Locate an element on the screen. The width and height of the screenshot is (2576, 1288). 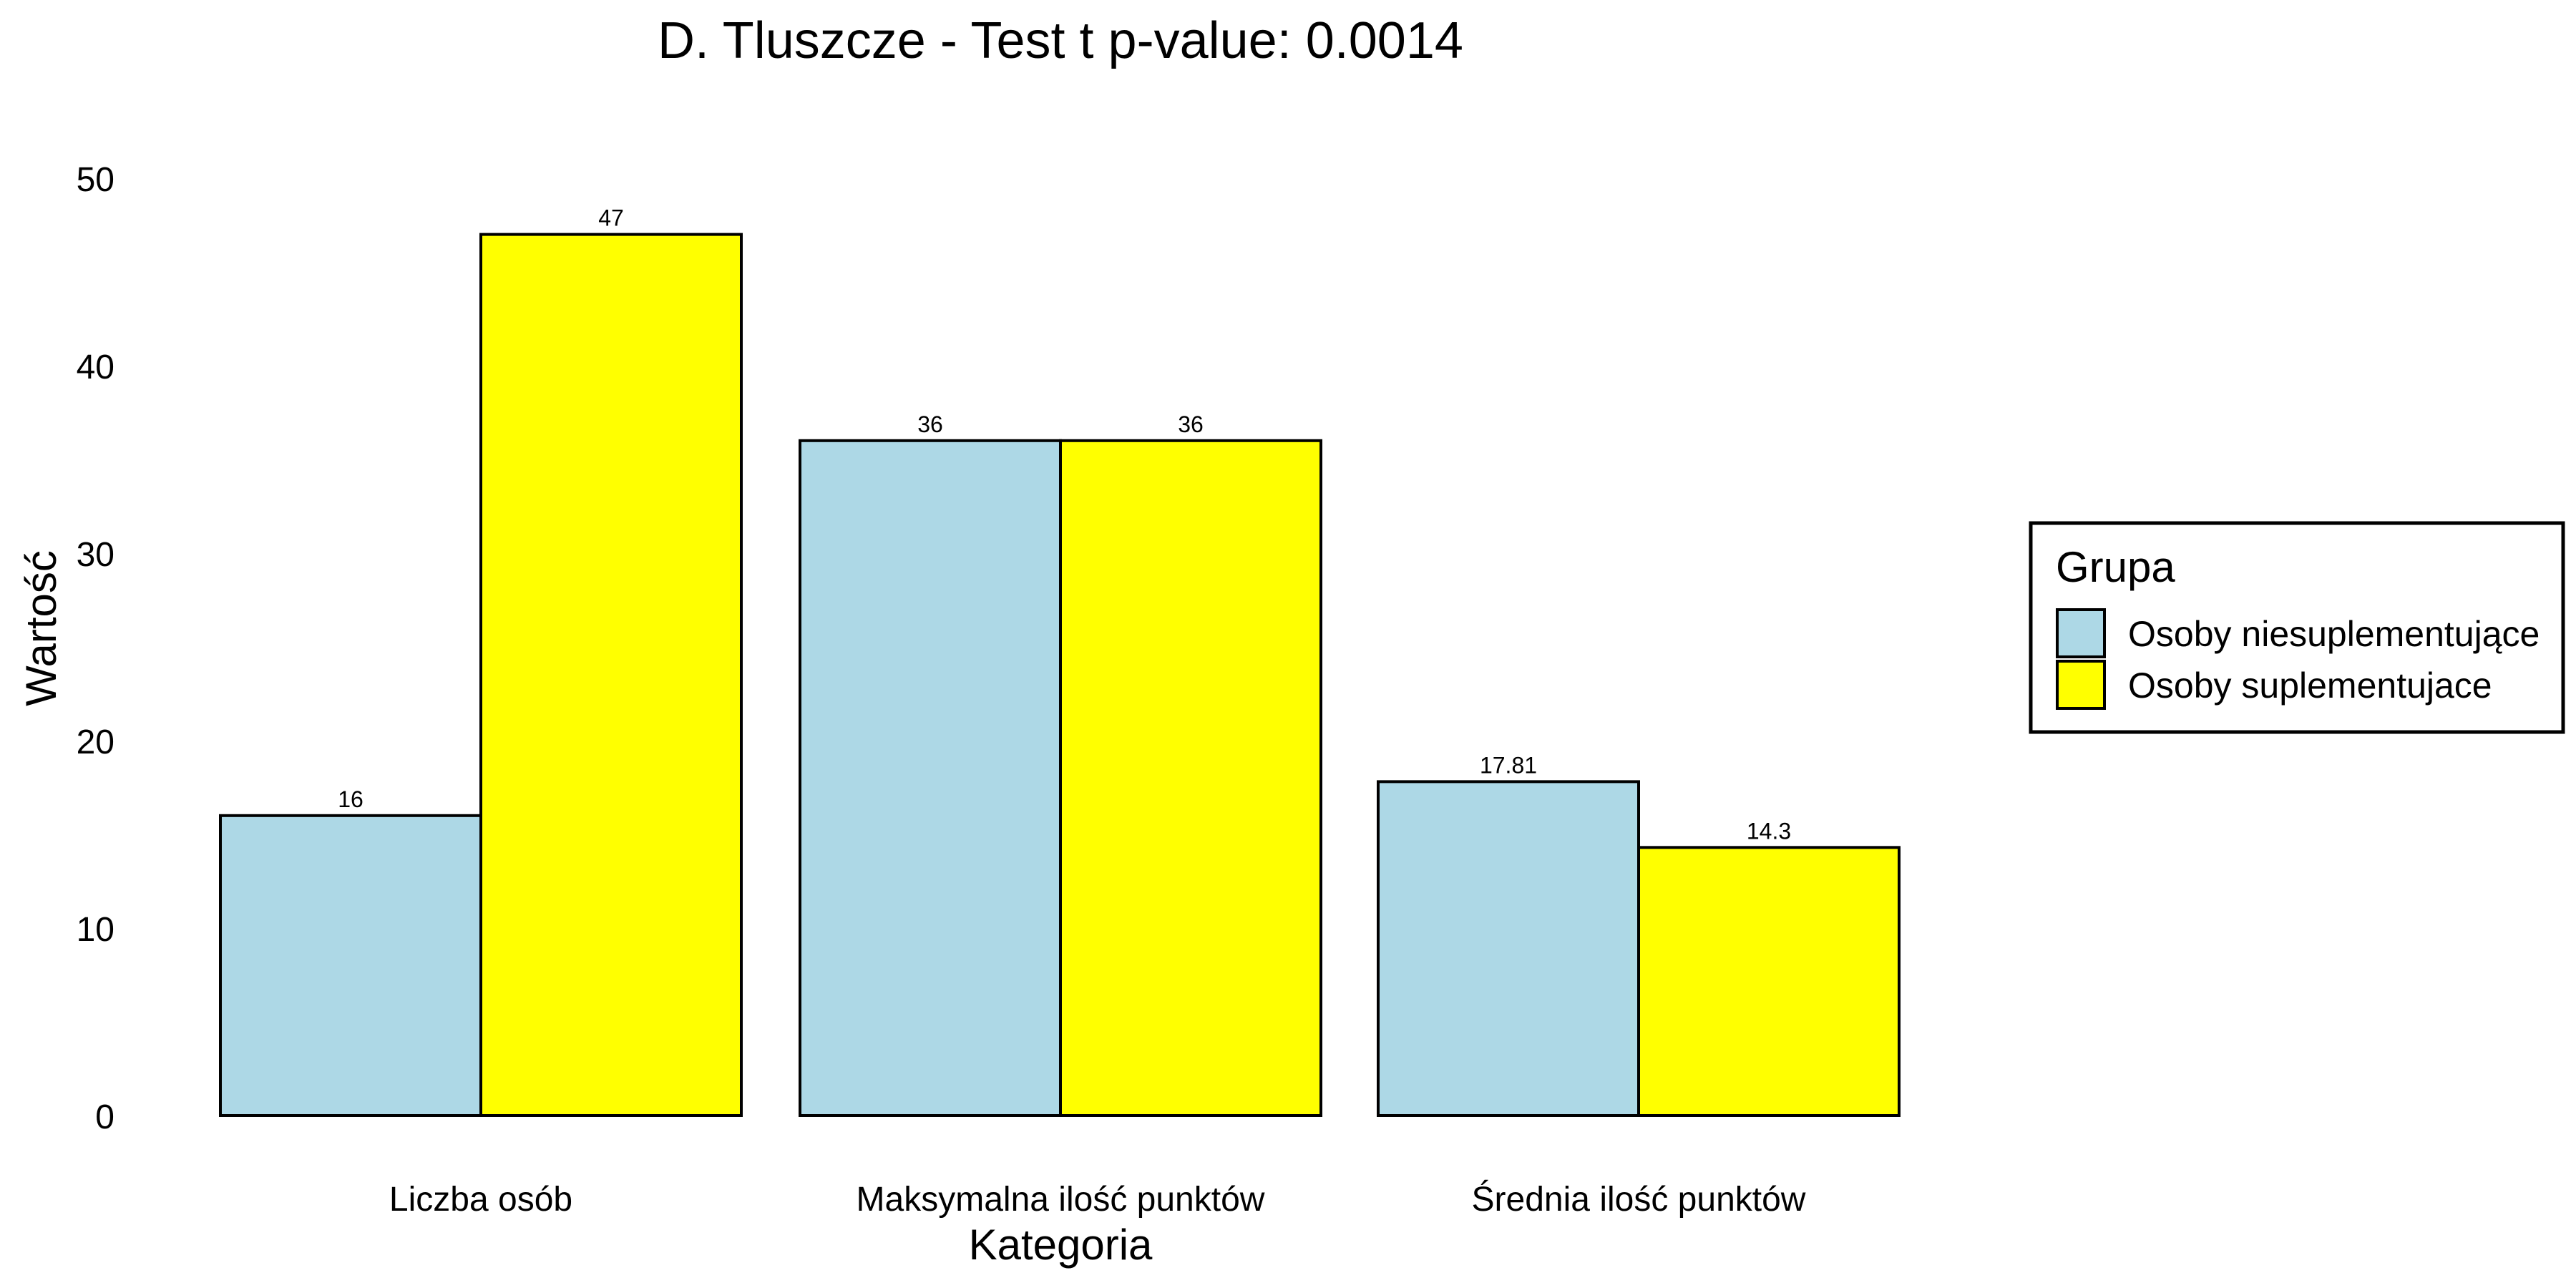
legend-key-suplementujace is located at coordinates (2081, 685).